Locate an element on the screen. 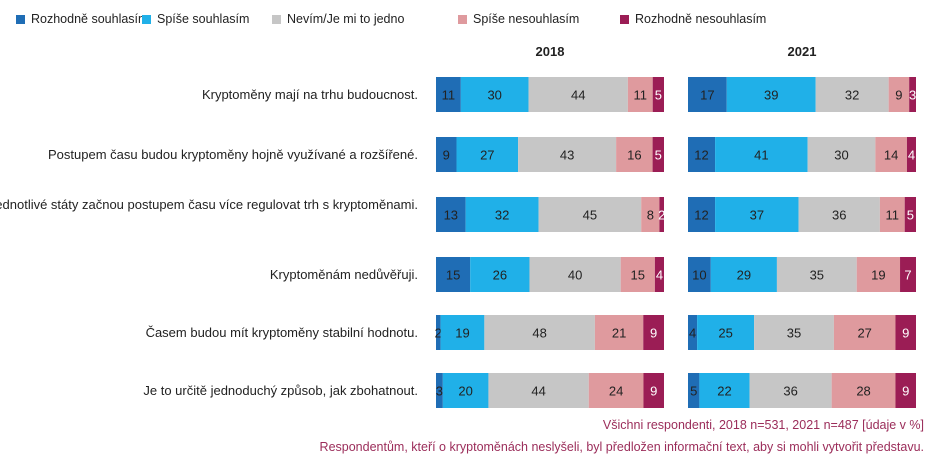 The image size is (938, 461). data-label: 22 is located at coordinates (724, 391).